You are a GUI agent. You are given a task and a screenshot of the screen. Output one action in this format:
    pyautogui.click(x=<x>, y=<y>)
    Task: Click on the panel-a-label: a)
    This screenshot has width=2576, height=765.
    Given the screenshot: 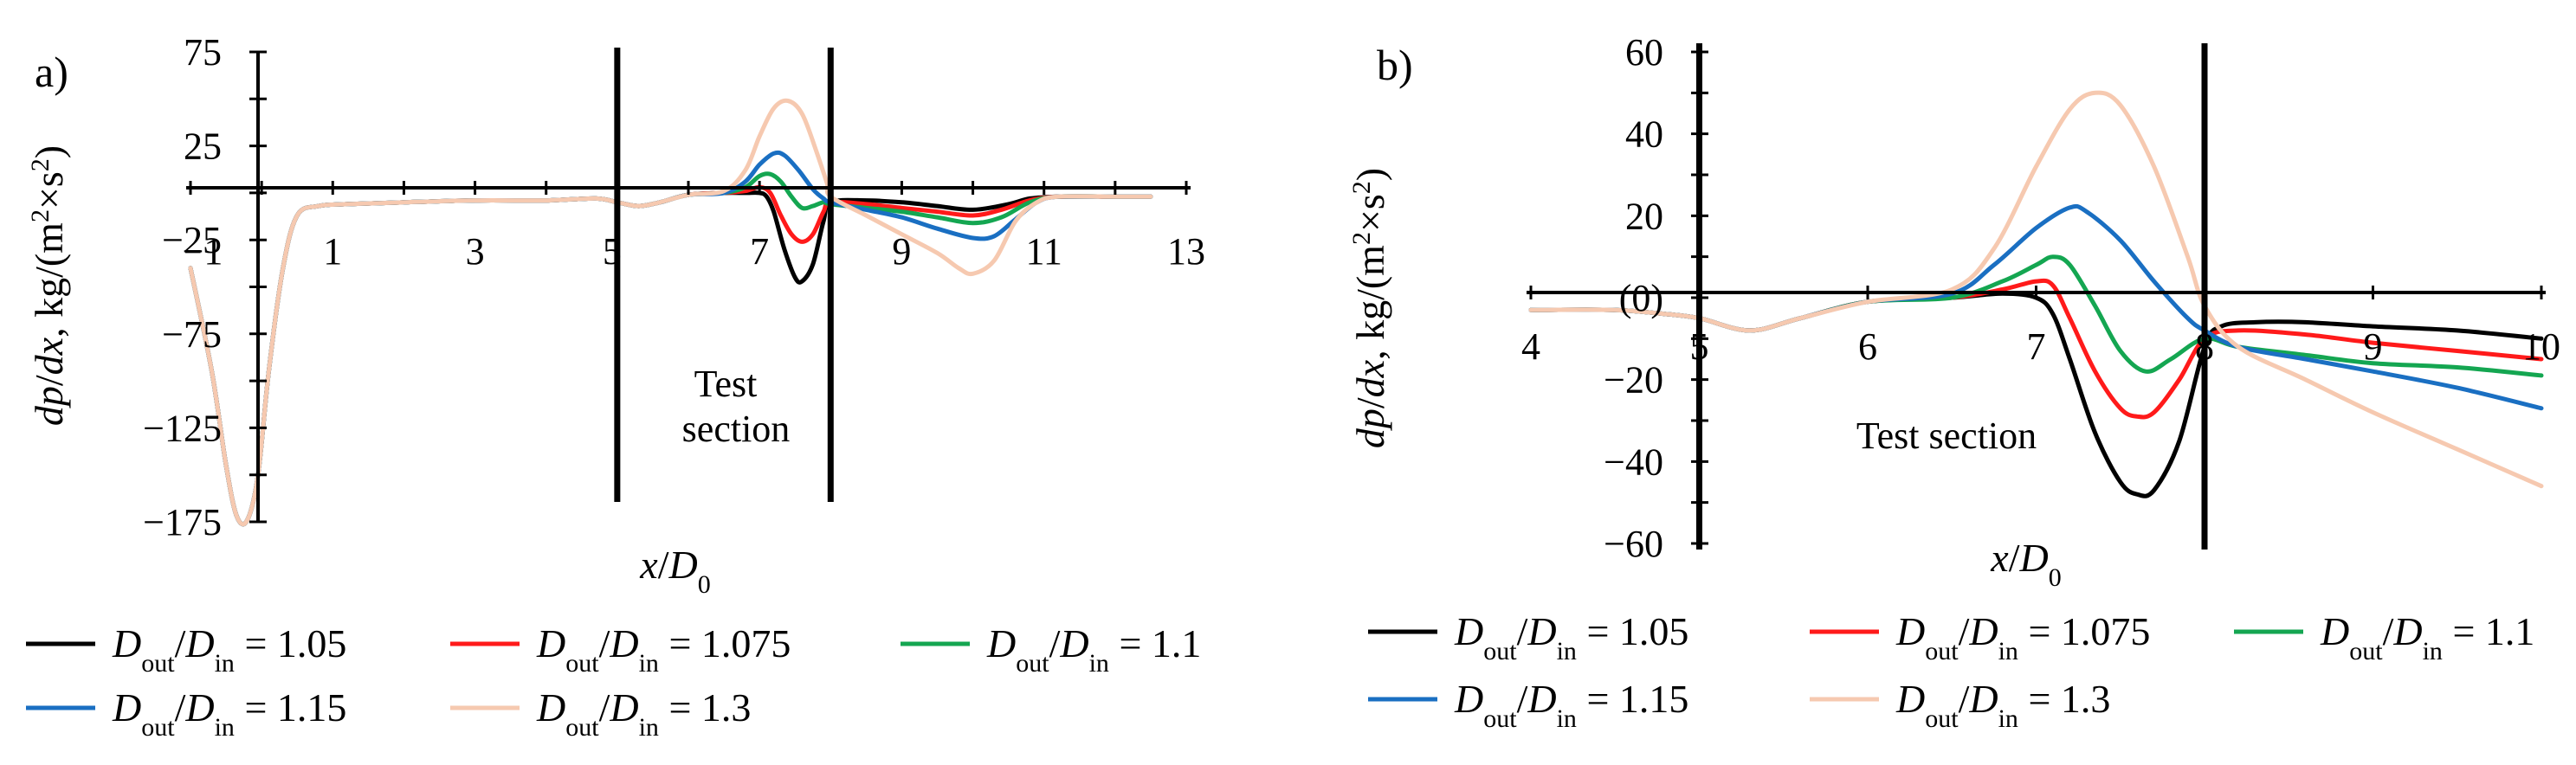 What is the action you would take?
    pyautogui.click(x=51, y=72)
    